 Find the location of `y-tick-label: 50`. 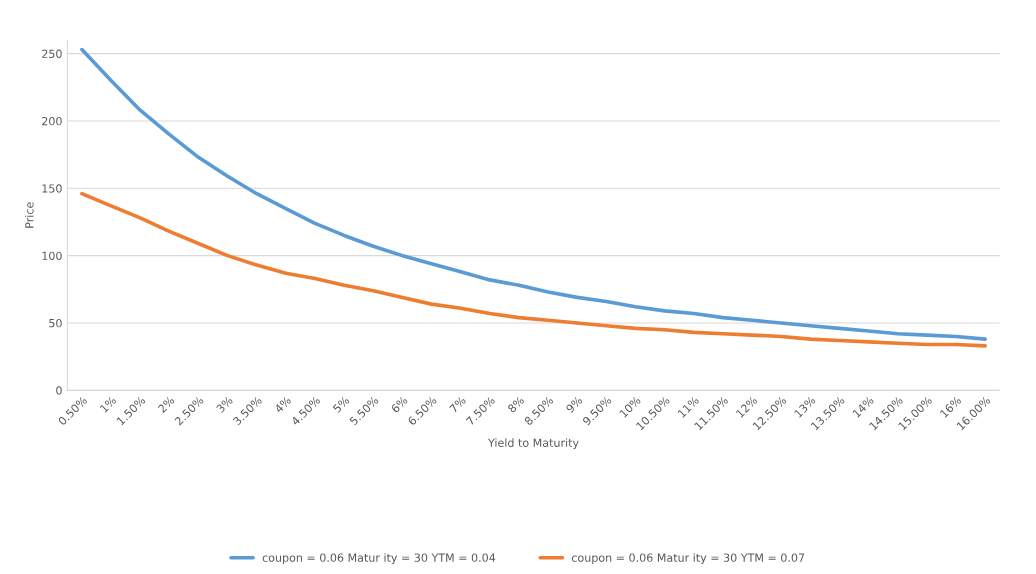

y-tick-label: 50 is located at coordinates (55, 323).